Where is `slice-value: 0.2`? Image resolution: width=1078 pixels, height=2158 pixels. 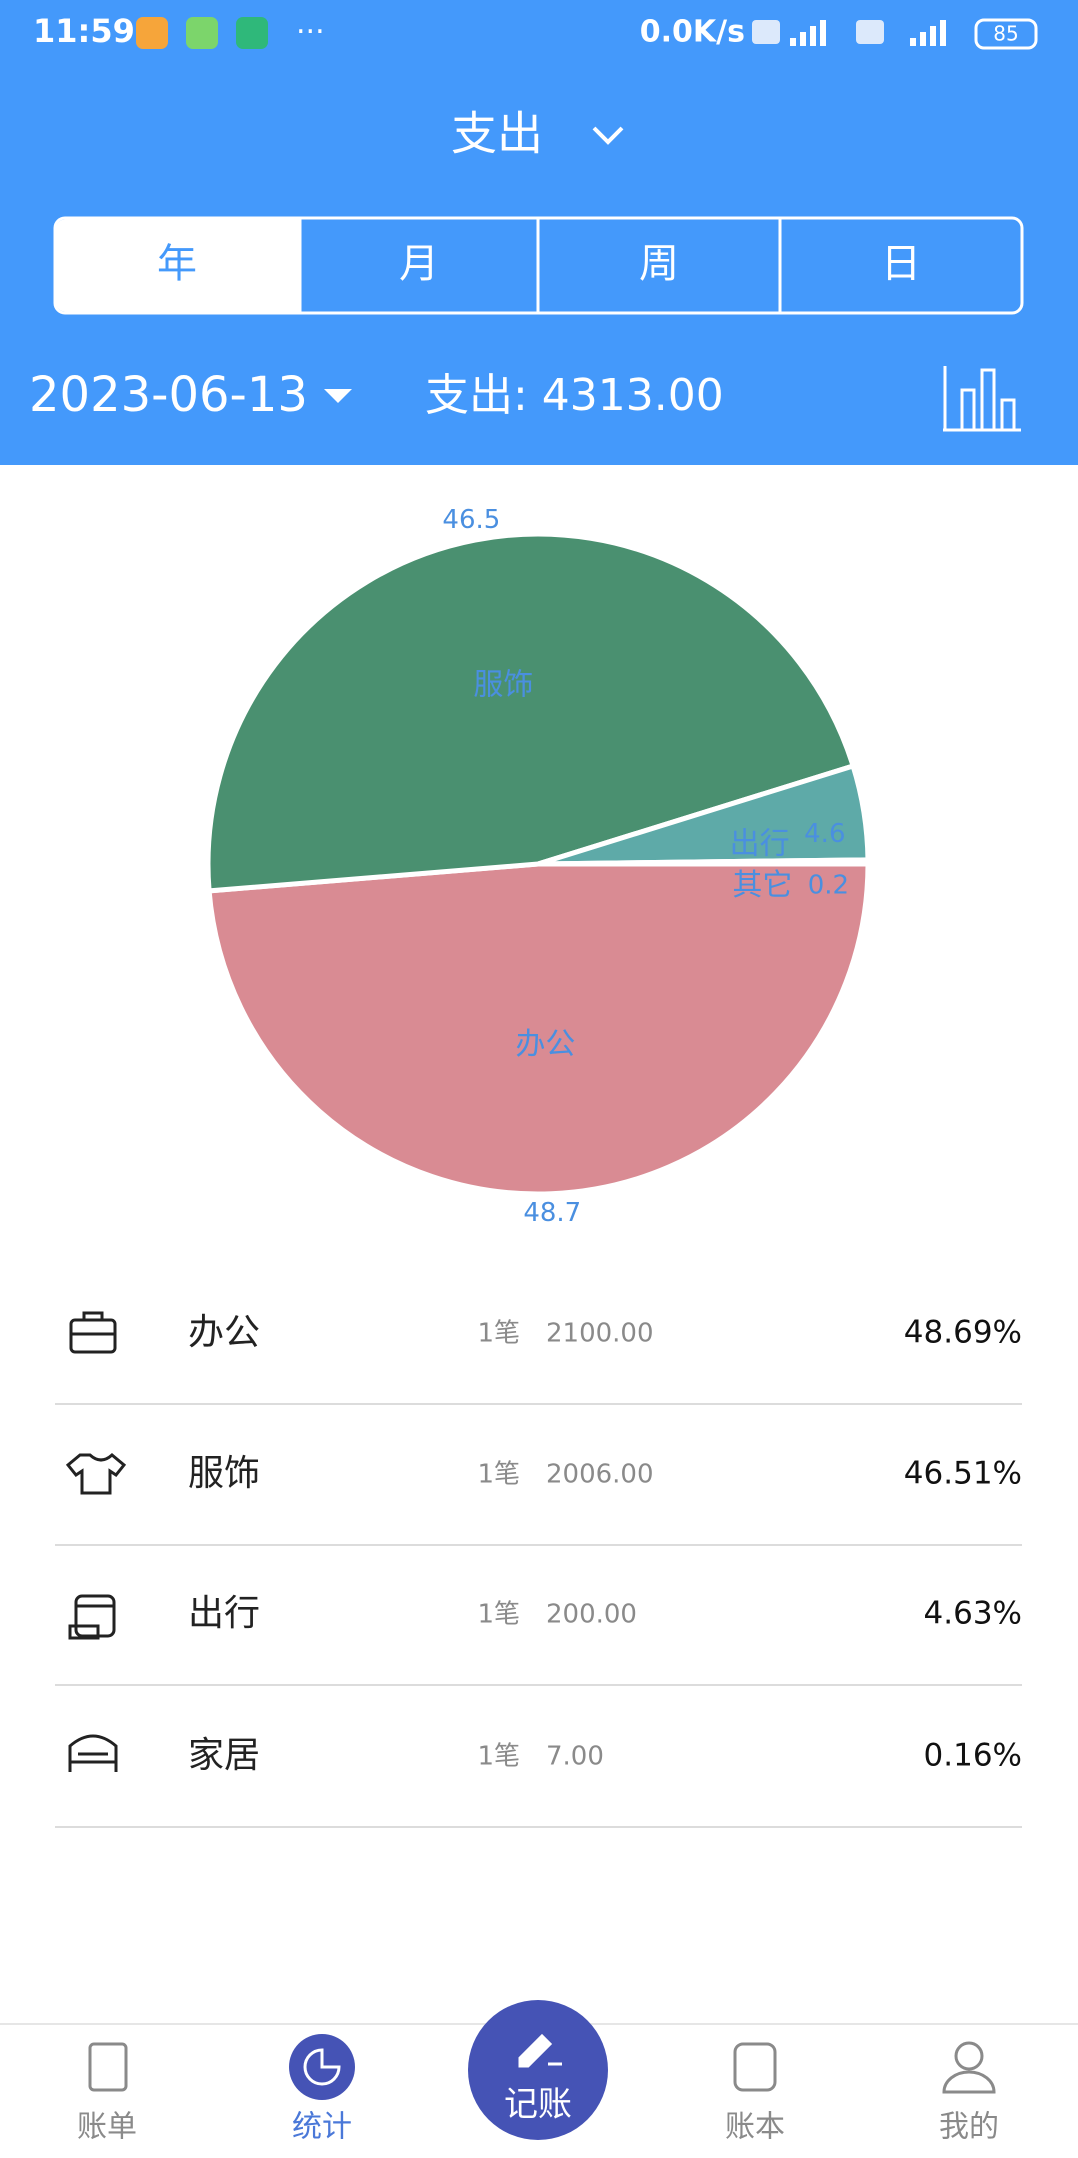
slice-value: 0.2 is located at coordinates (828, 886).